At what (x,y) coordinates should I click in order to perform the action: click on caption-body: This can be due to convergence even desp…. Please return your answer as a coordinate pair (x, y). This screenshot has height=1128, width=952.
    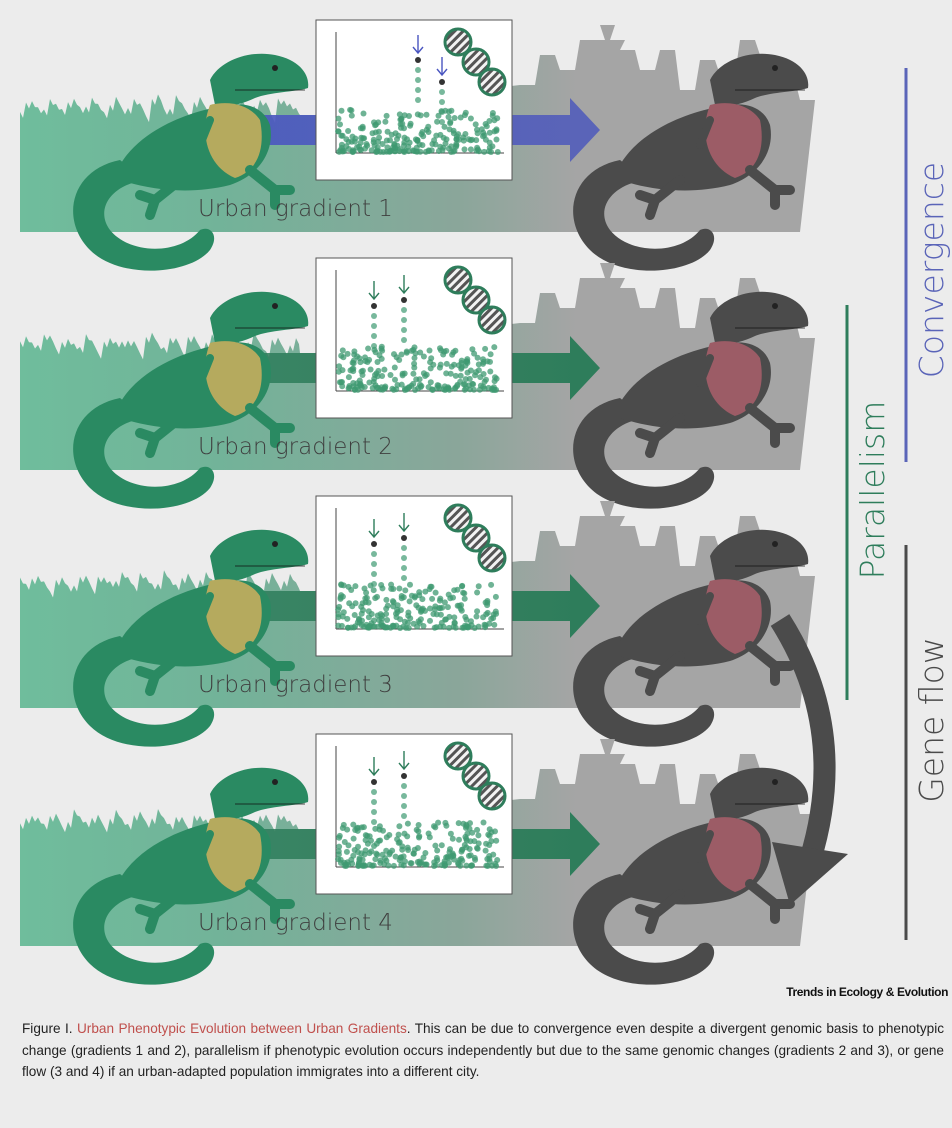
    Looking at the image, I should click on (483, 1050).